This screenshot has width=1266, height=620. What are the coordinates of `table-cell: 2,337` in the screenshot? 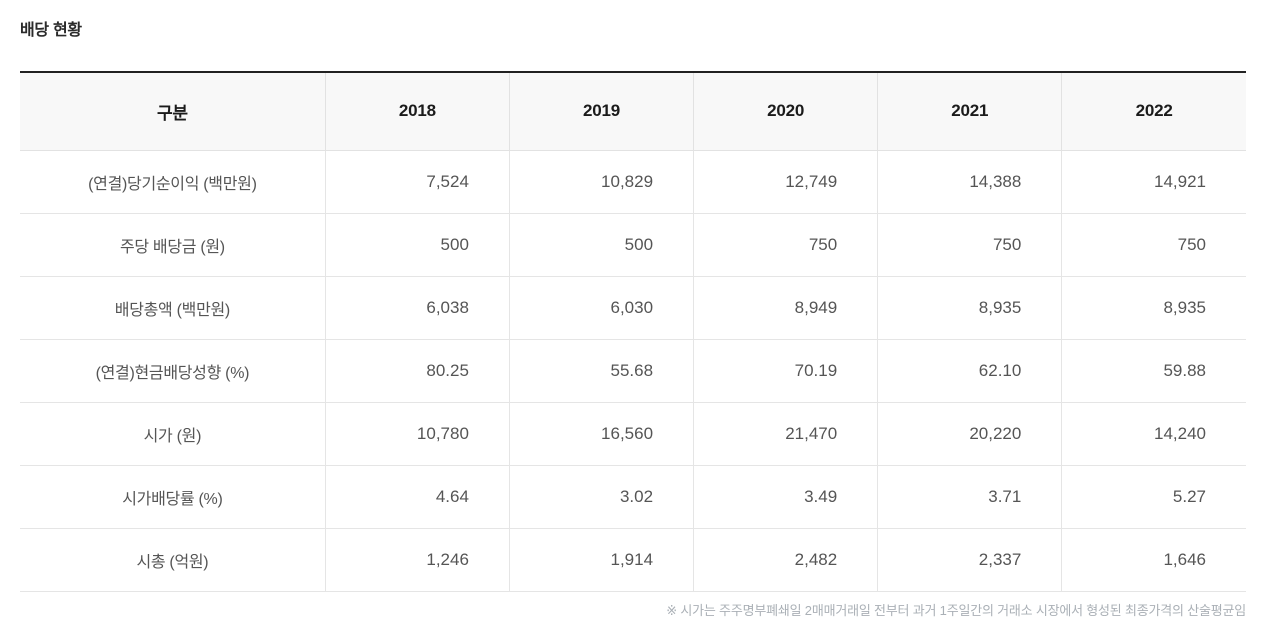 It's located at (969, 560).